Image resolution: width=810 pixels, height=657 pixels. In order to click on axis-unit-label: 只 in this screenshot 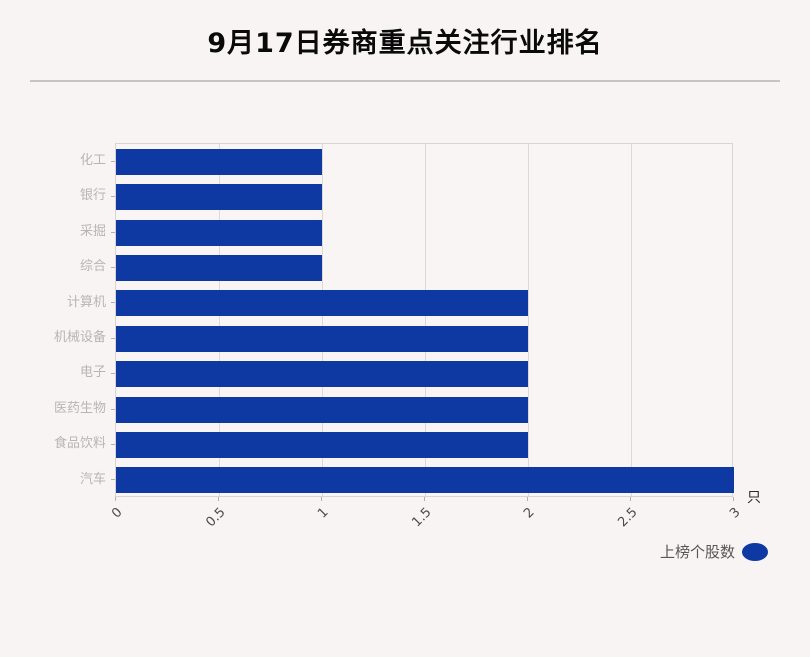, I will do `click(754, 498)`.